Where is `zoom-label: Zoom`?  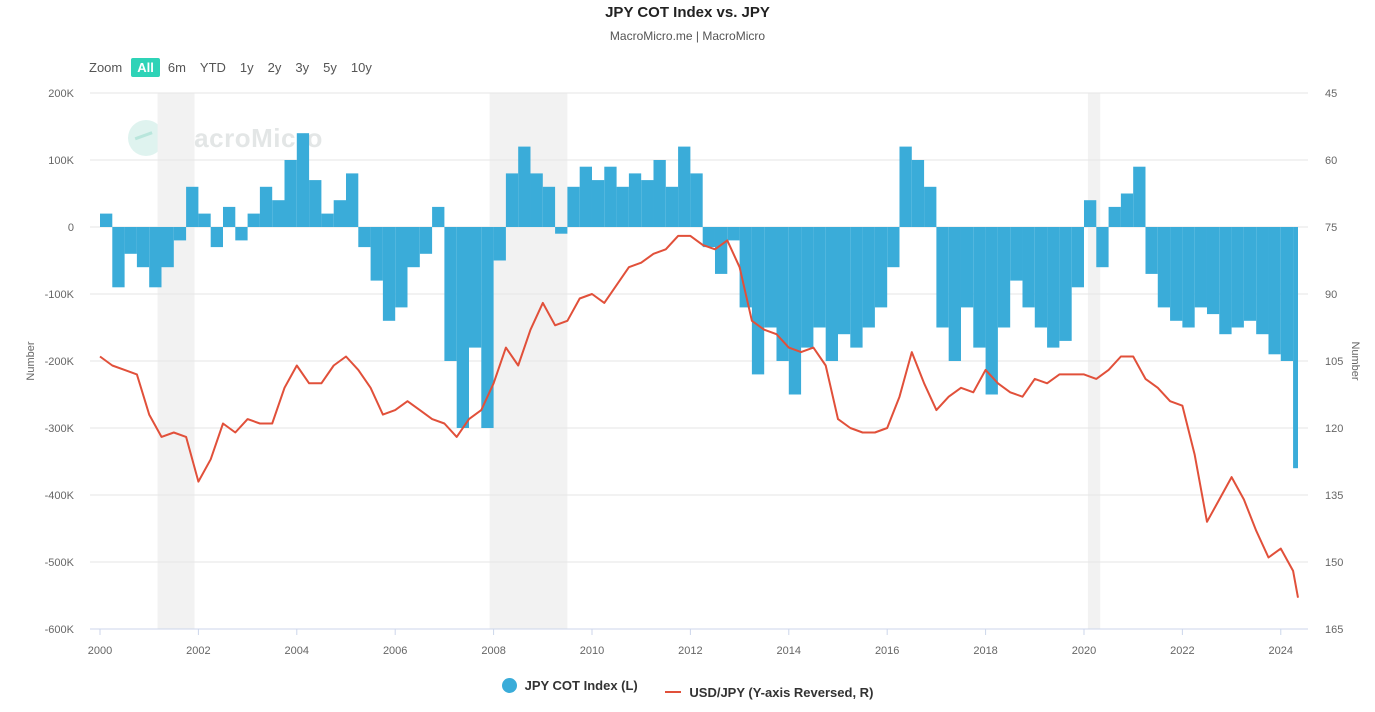 zoom-label: Zoom is located at coordinates (106, 67).